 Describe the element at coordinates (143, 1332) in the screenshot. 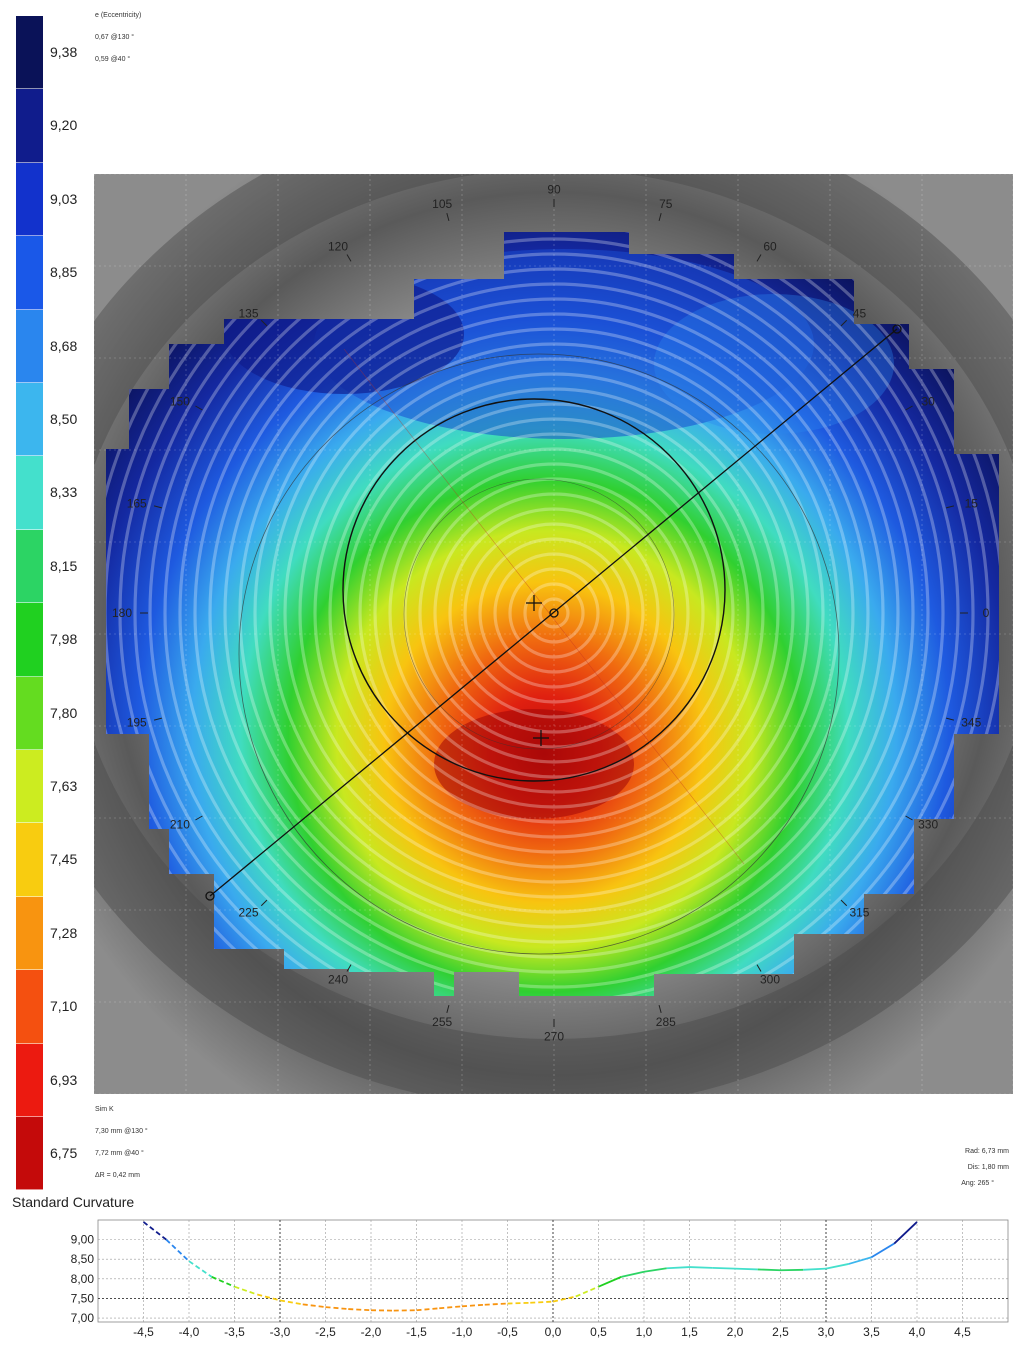

I see `profile-x-tick: -4,5` at that location.